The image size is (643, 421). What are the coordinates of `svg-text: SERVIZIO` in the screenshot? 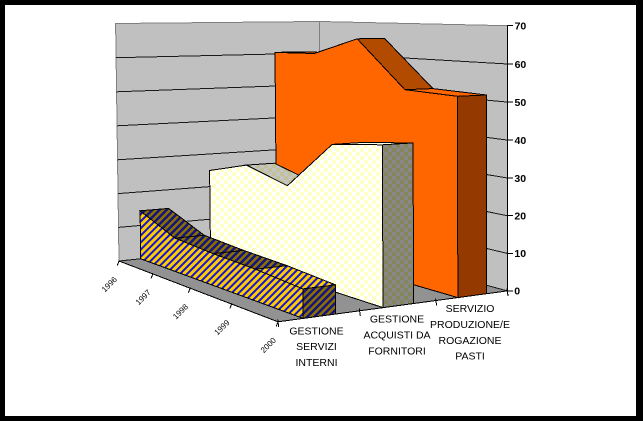 It's located at (470, 309).